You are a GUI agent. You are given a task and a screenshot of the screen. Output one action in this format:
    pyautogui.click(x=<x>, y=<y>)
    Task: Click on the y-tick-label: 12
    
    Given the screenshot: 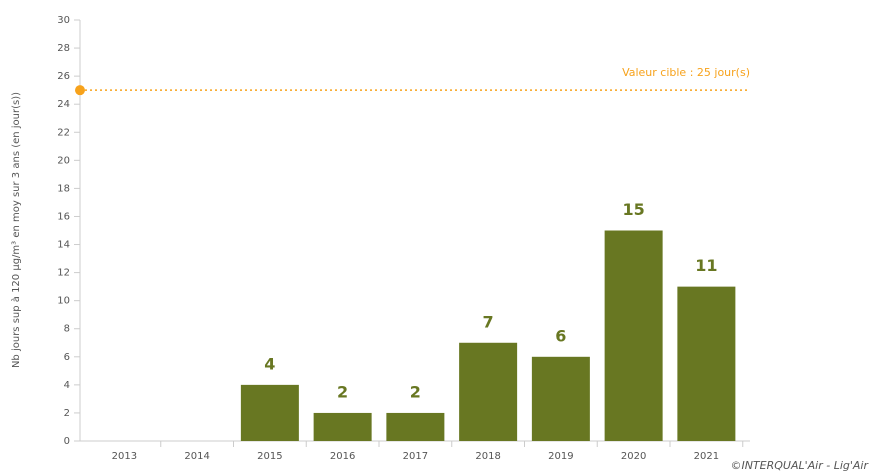 What is the action you would take?
    pyautogui.click(x=63, y=273)
    